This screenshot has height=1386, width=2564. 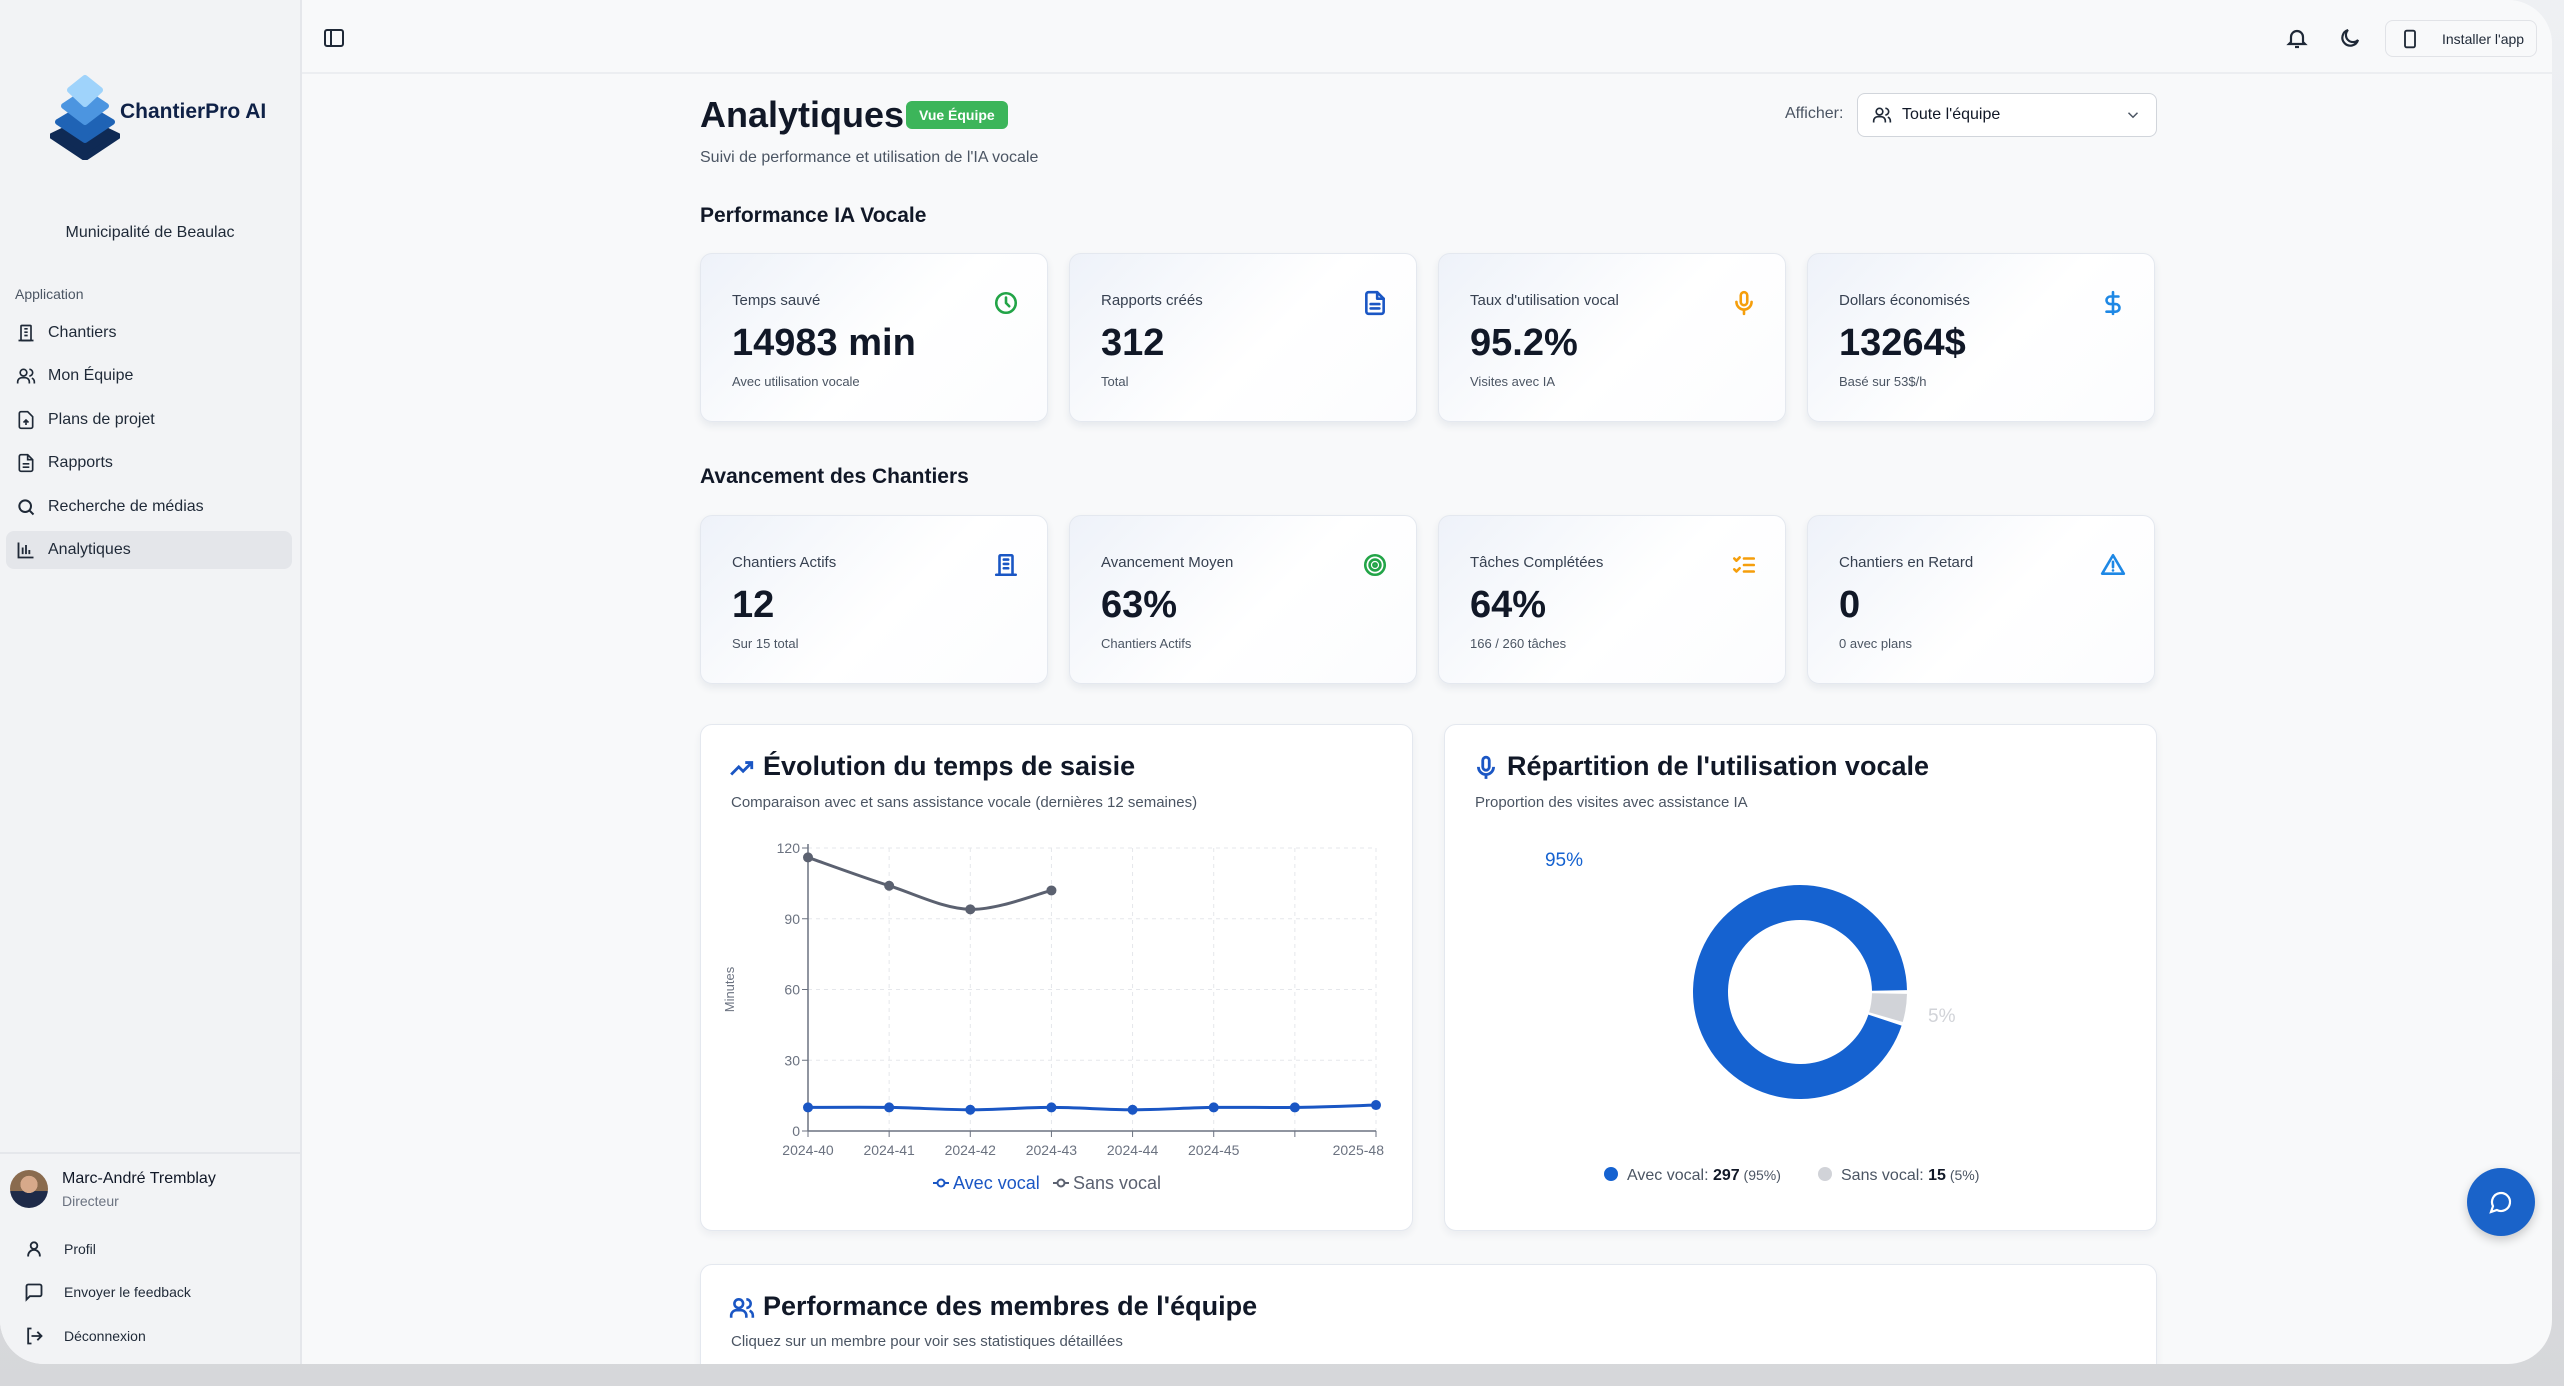 I want to click on metric-value: 12, so click(x=753, y=605).